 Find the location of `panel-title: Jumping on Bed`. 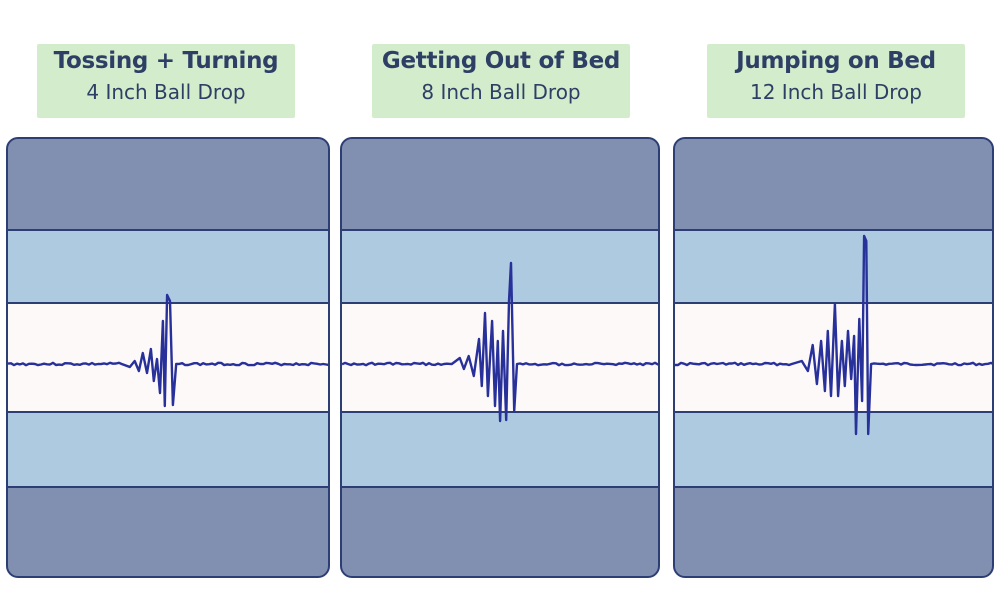

panel-title: Jumping on Bed is located at coordinates (836, 61).